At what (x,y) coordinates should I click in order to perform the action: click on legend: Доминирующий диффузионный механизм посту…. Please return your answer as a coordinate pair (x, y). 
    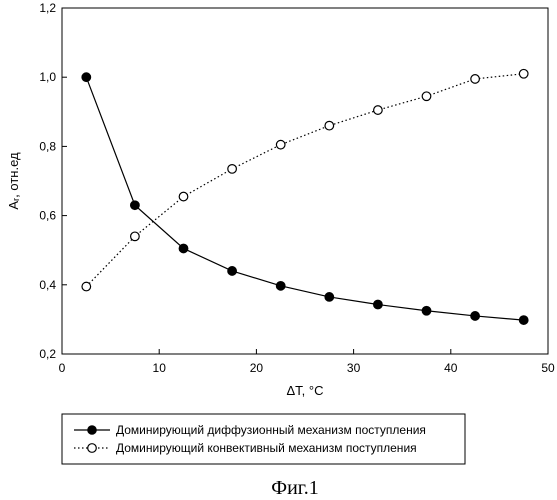
    Looking at the image, I should click on (263, 439).